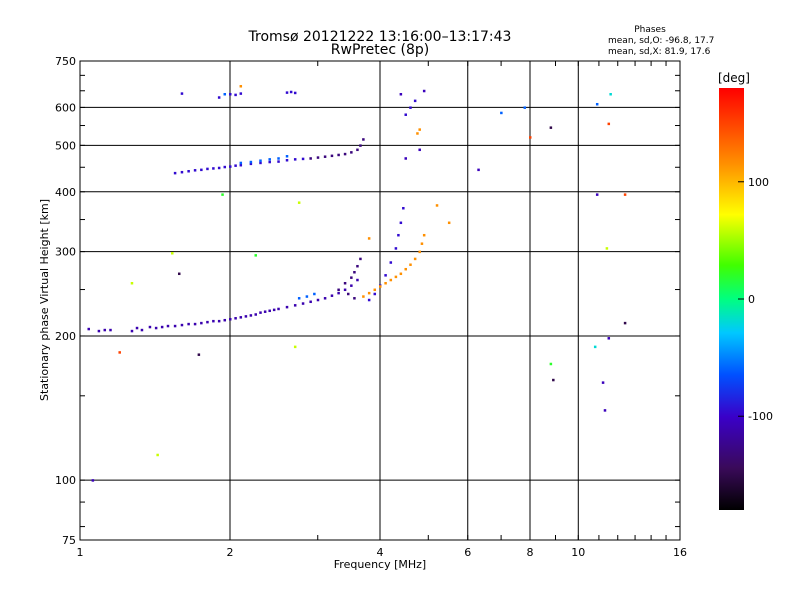 The height and width of the screenshot is (600, 800). I want to click on y-tick-label: 500, so click(65, 145).